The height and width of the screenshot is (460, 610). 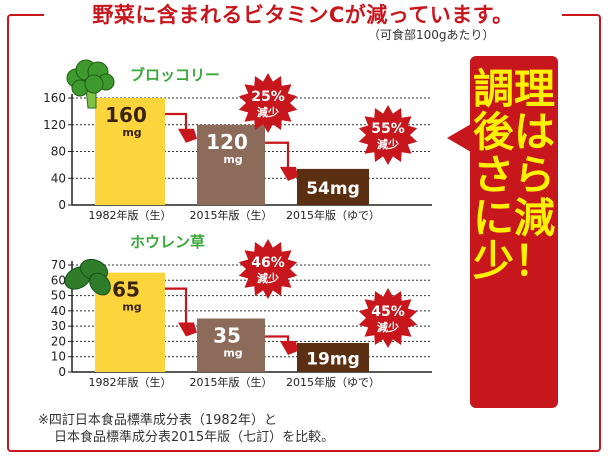 I want to click on callout-text: 調理後はさらに減少！, so click(x=514, y=175).